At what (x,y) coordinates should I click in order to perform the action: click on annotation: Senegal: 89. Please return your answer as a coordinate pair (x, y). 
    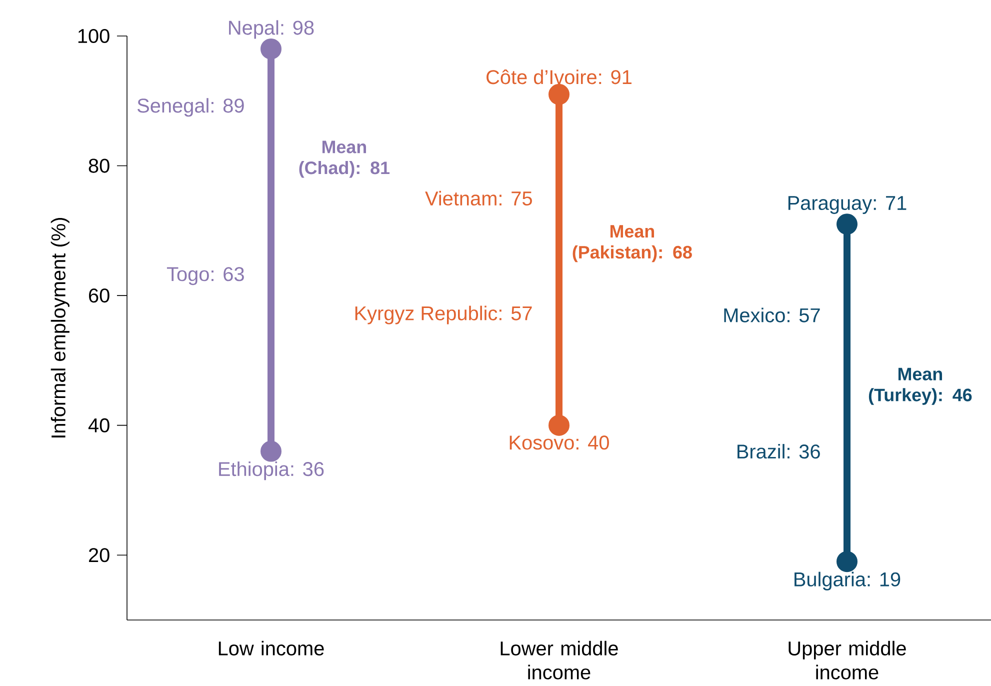
    Looking at the image, I should click on (191, 107).